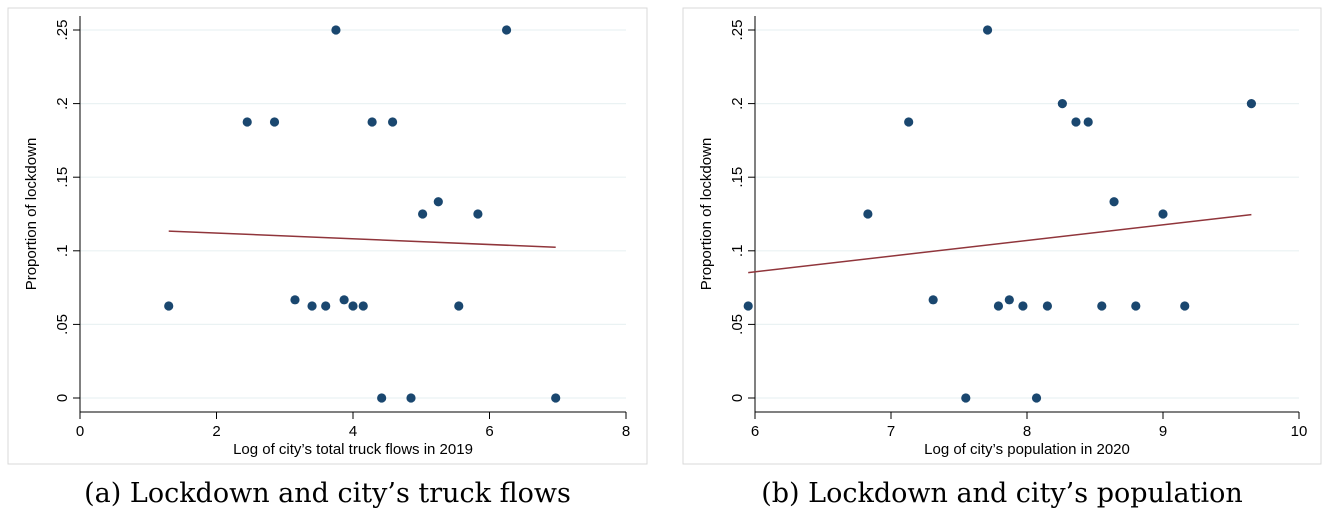 This screenshot has width=1329, height=521. What do you see at coordinates (706, 214) in the screenshot?
I see `y-axis-title-b: Proportion of lockdown` at bounding box center [706, 214].